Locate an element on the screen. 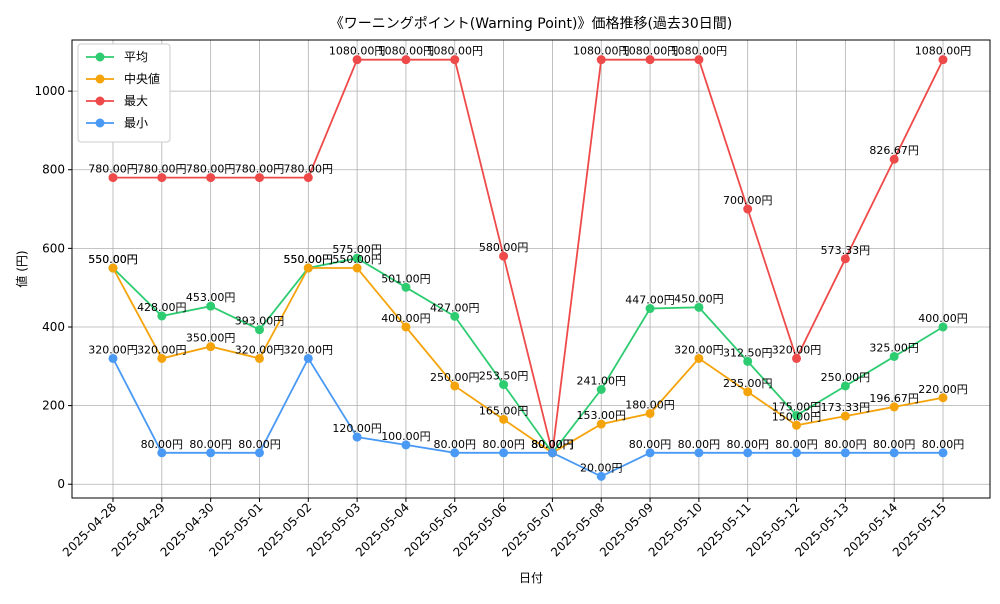 The height and width of the screenshot is (604, 1000). data-label: 175.00円 is located at coordinates (797, 406).